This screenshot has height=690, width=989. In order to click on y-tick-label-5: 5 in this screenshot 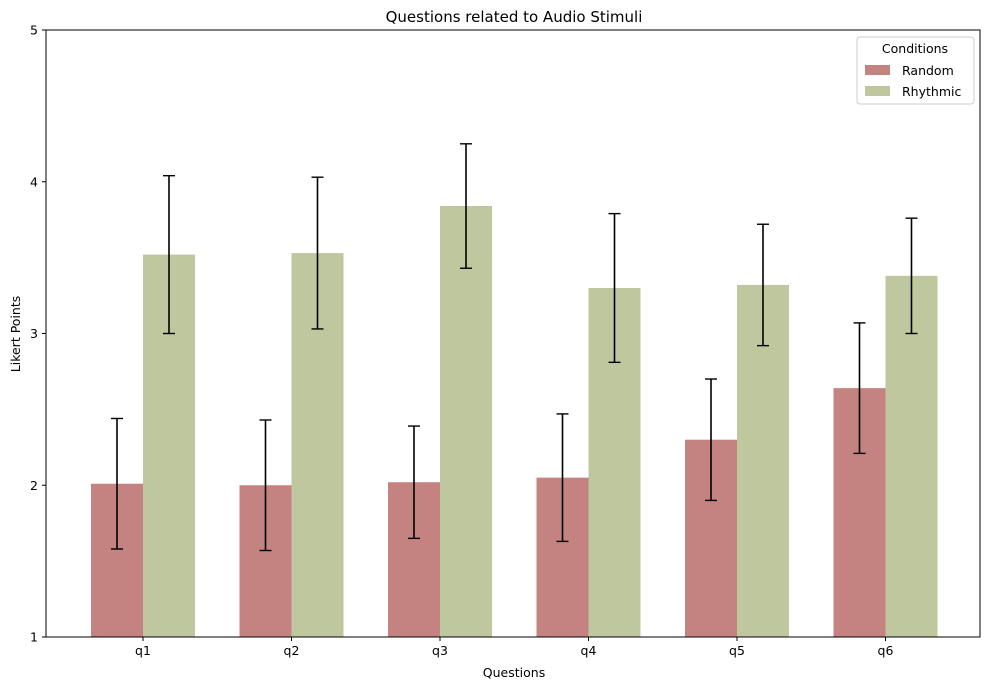, I will do `click(34, 30)`.